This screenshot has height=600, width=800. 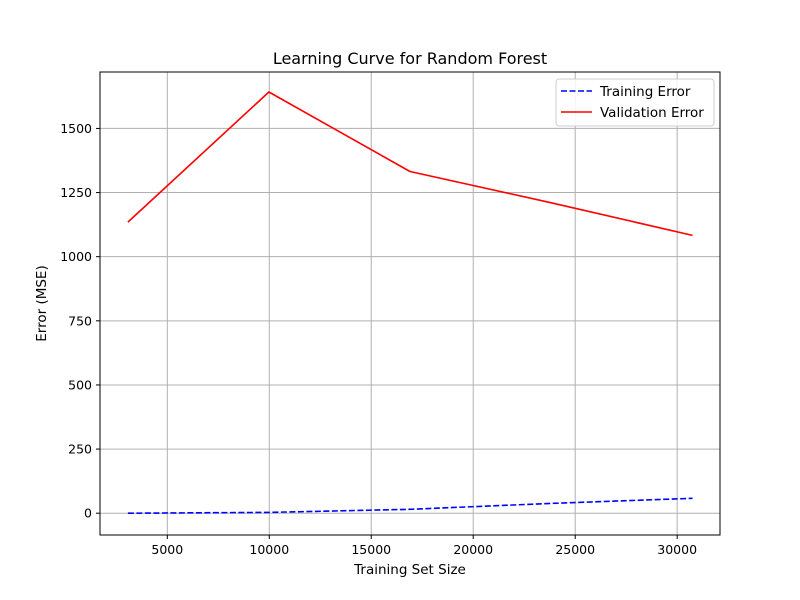 I want to click on x-tick-label: 5000, so click(x=167, y=549).